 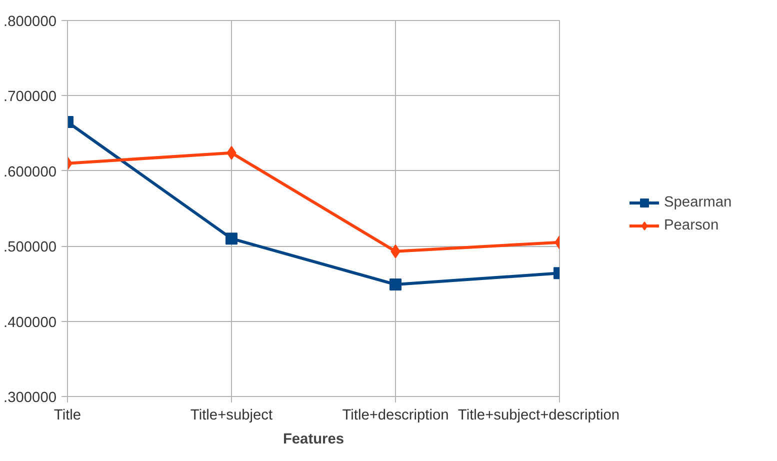 I want to click on legend-label: Spearman, so click(x=698, y=202).